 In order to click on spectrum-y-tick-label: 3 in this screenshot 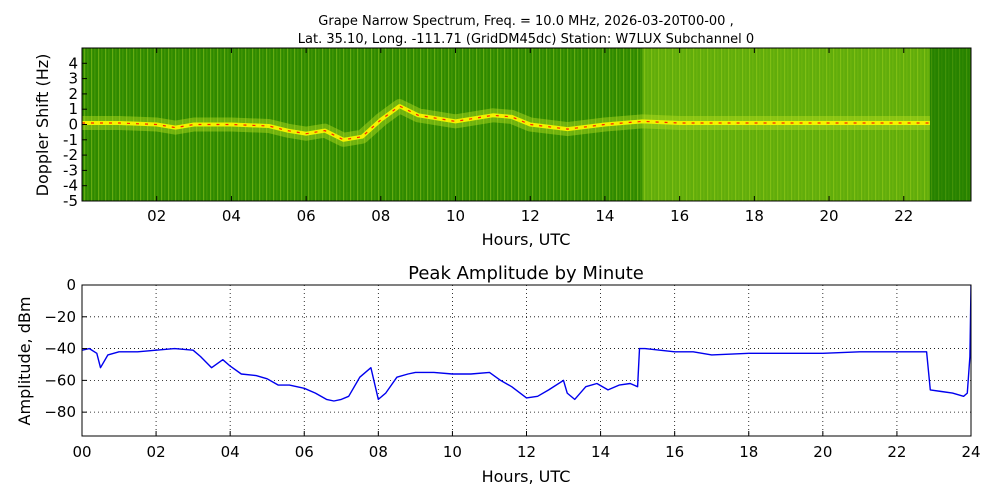, I will do `click(73, 79)`.